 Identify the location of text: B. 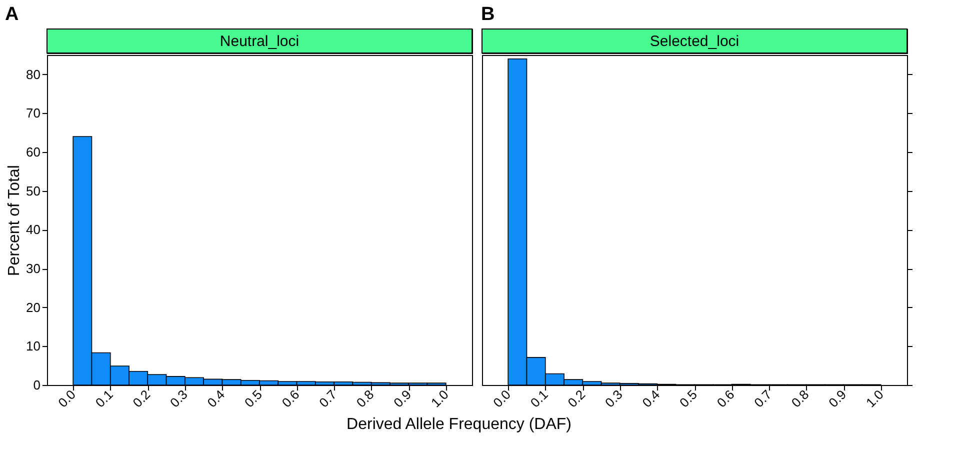
(488, 14).